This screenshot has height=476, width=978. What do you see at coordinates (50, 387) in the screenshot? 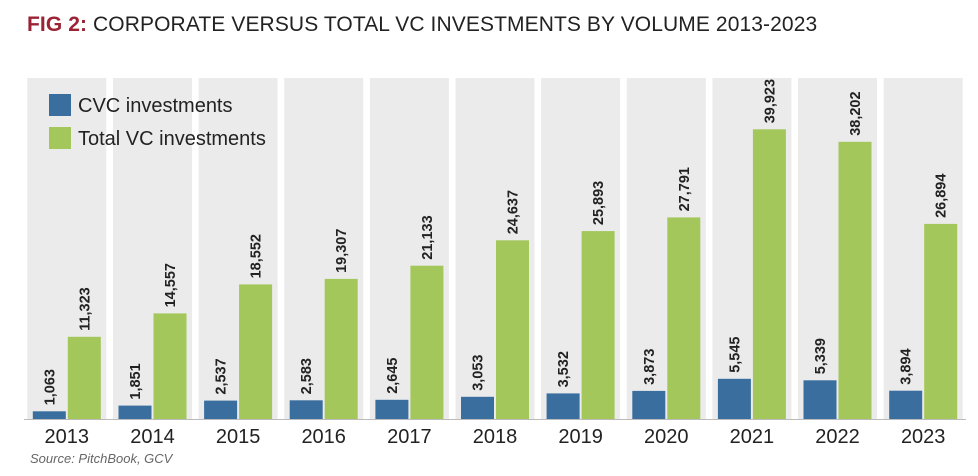
I see `cvc-value-label: 1,063` at bounding box center [50, 387].